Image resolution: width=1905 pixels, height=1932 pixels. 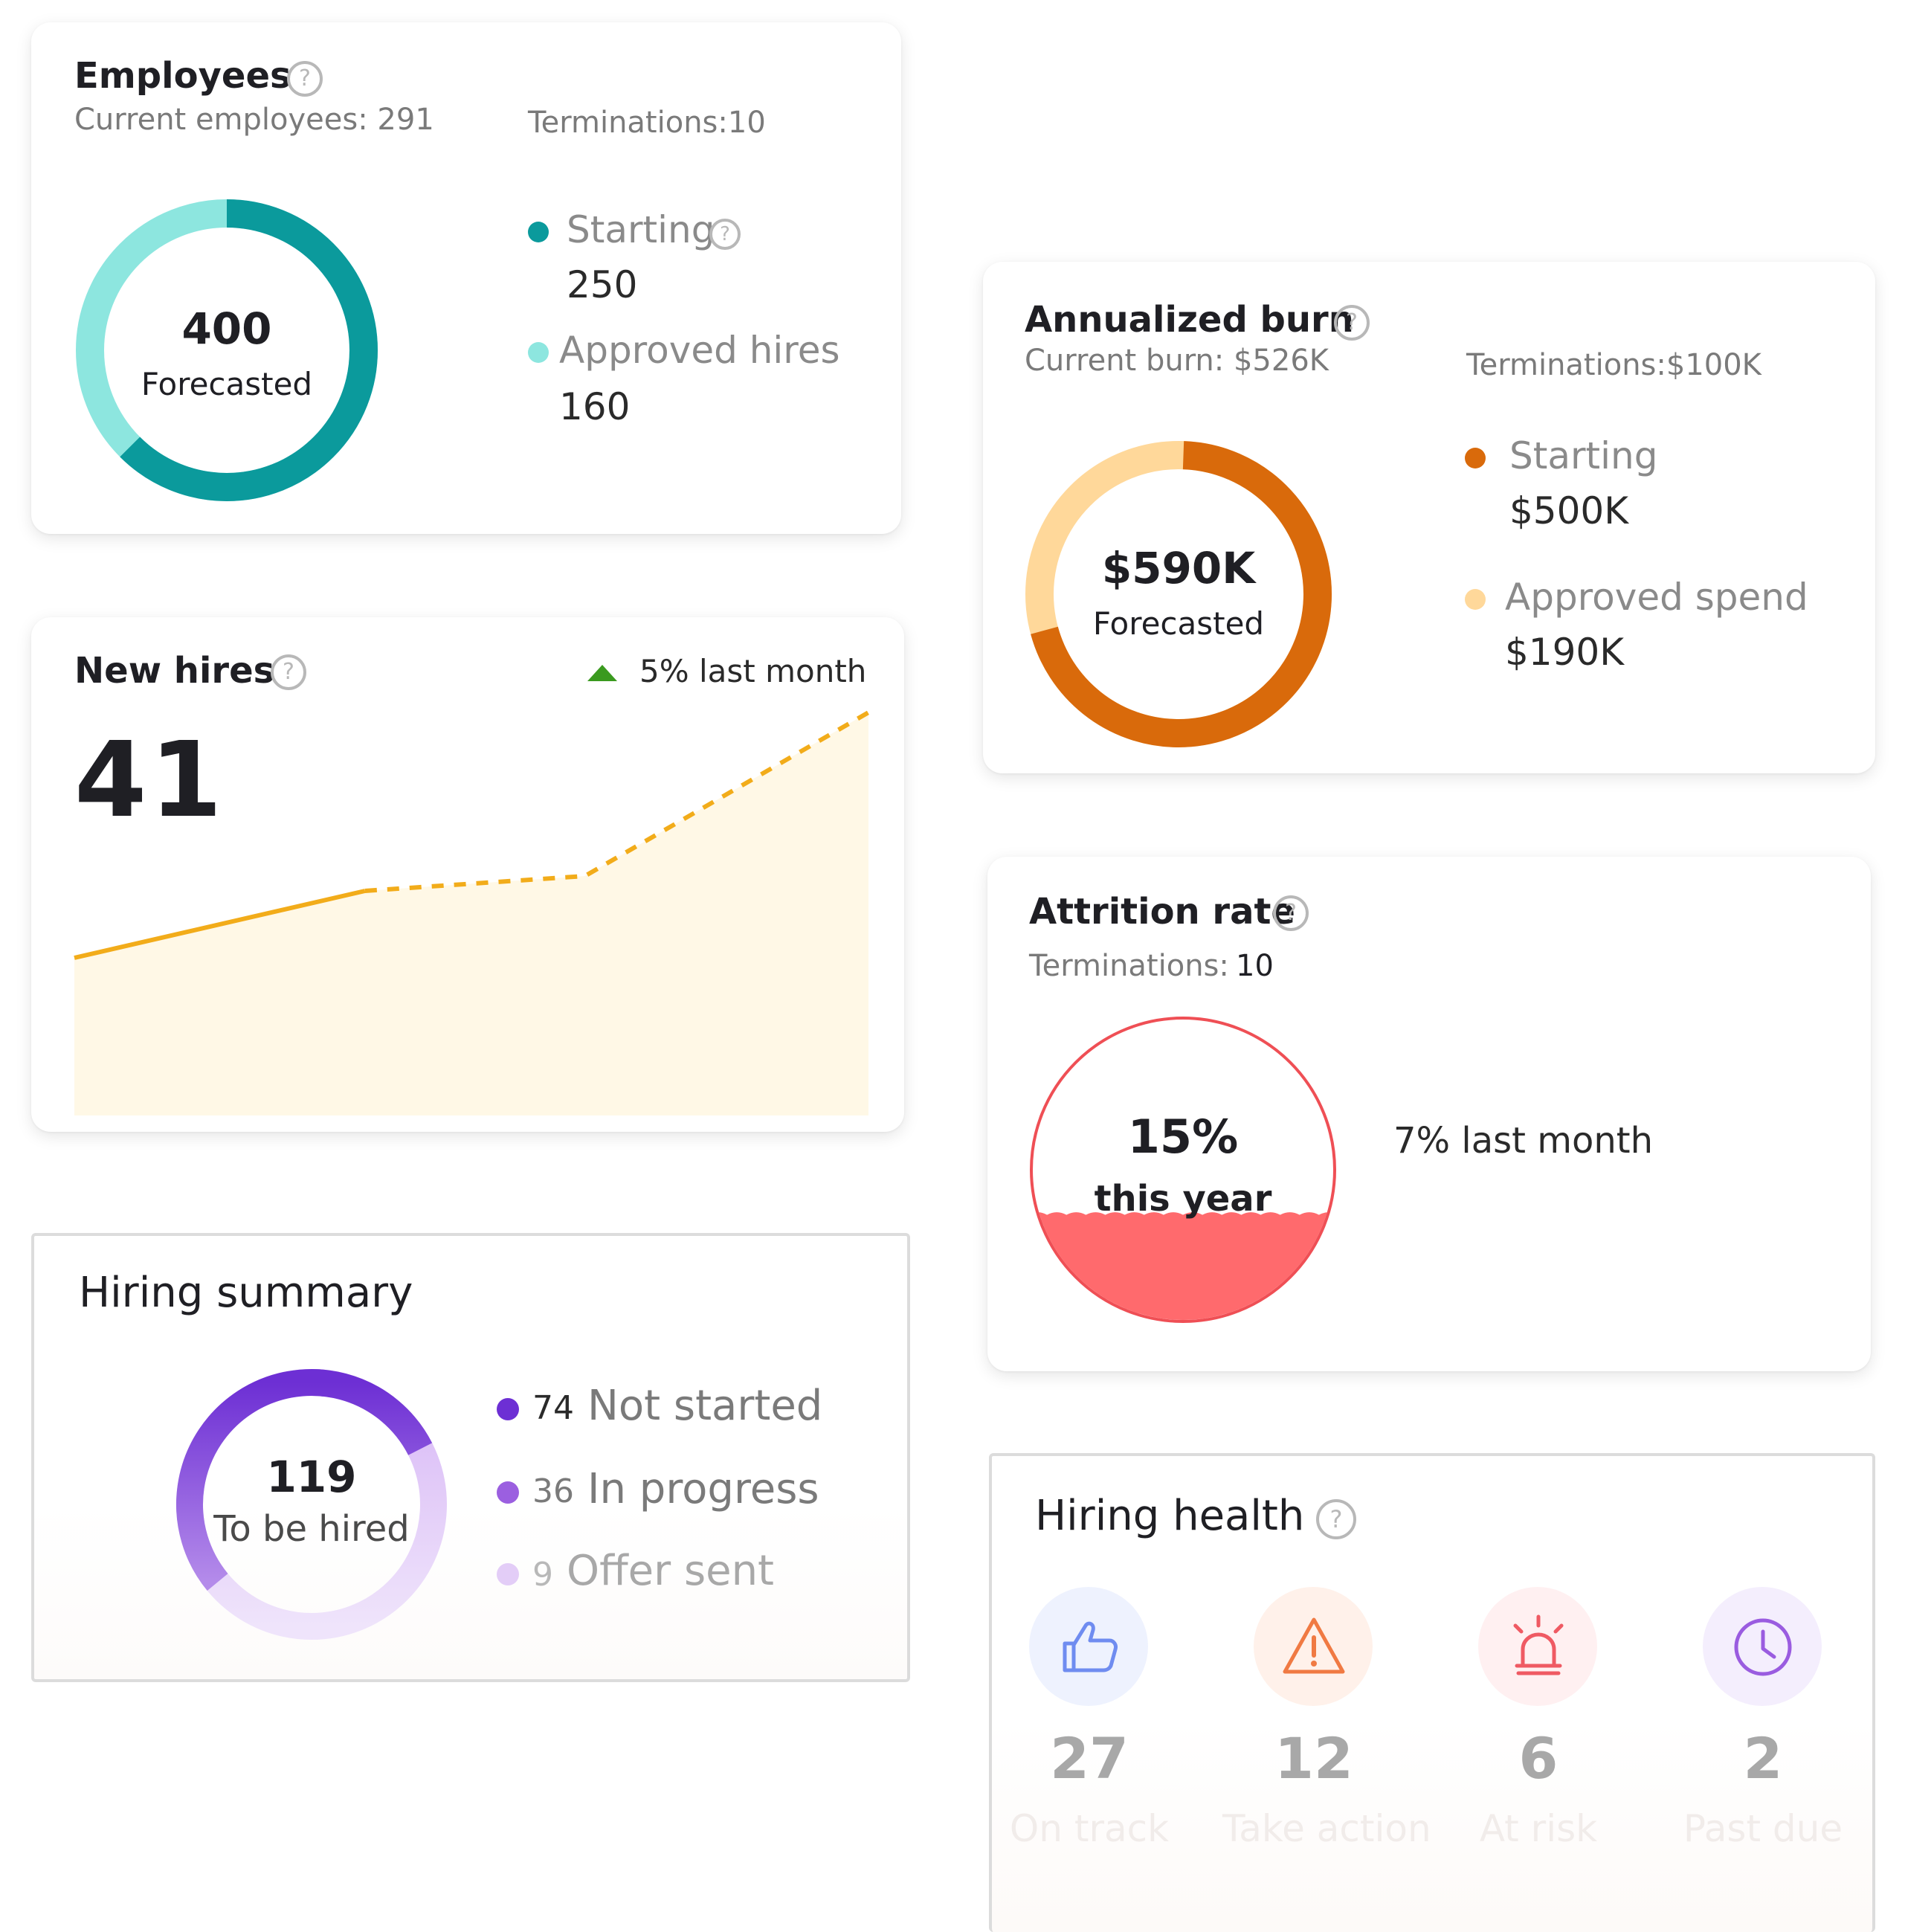 I want to click on donut-value: $590K, so click(x=1178, y=568).